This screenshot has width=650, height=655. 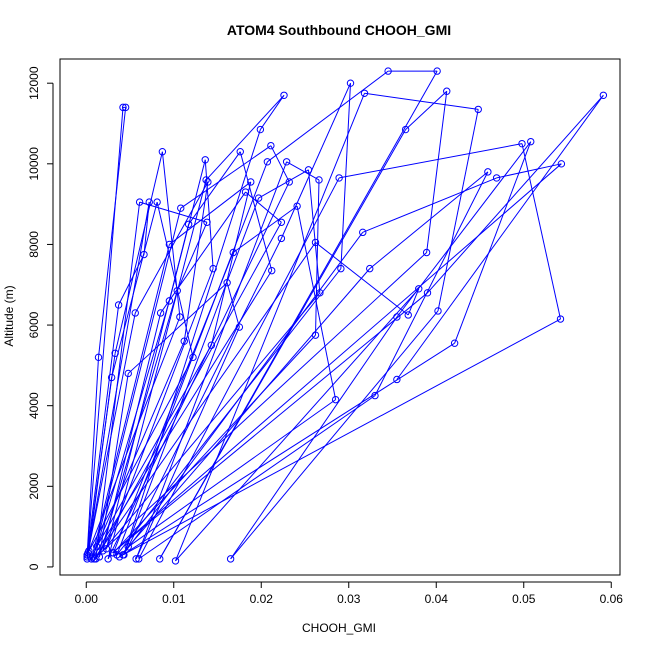 What do you see at coordinates (612, 599) in the screenshot?
I see `x-tick-label: 0.06` at bounding box center [612, 599].